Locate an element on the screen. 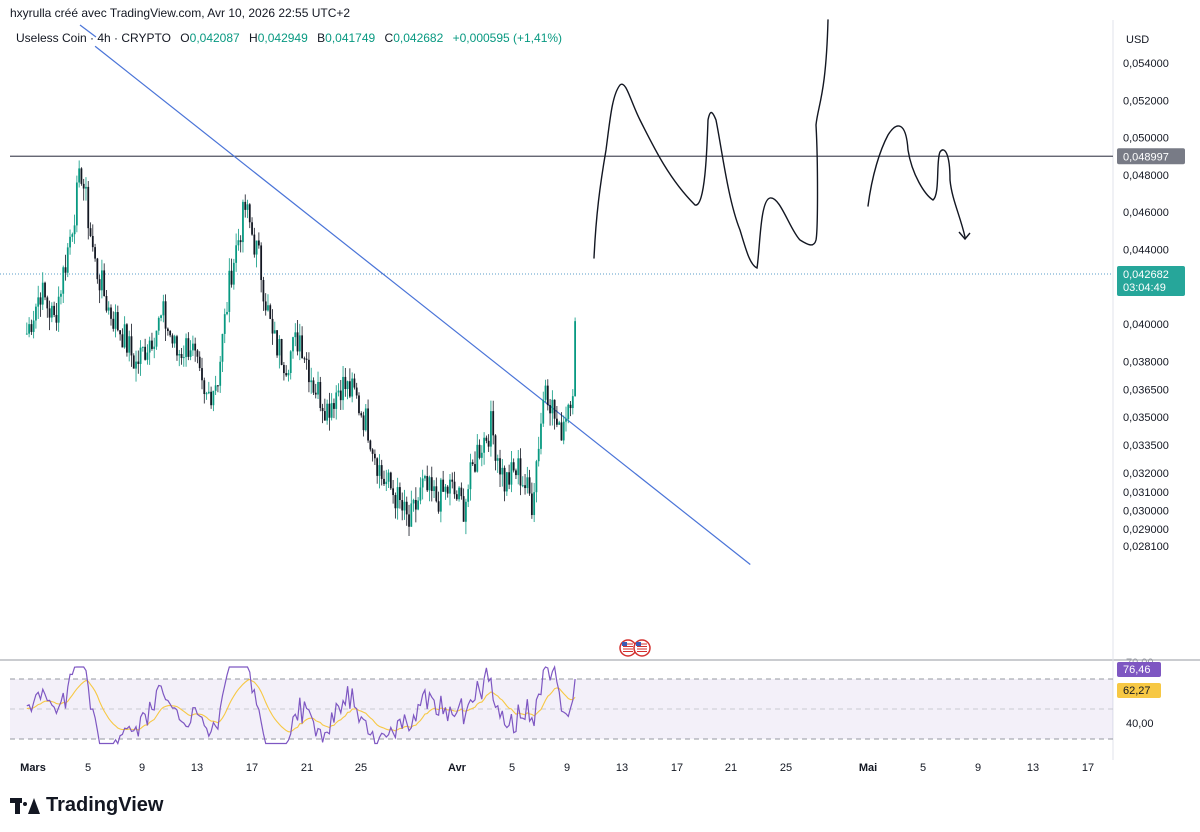 The image size is (1200, 832). time-axis-tick: Mai is located at coordinates (868, 768).